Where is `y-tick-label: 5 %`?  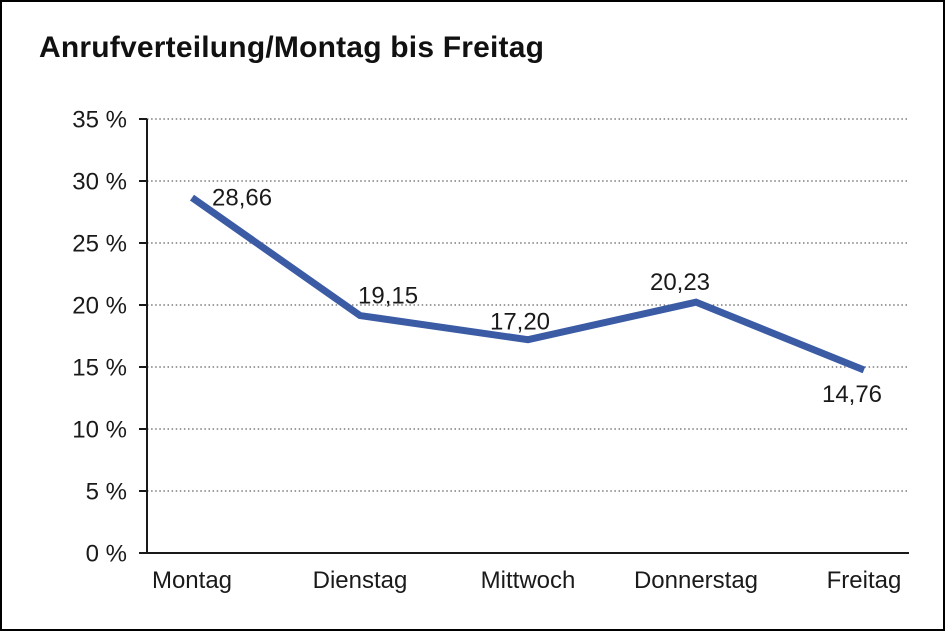
y-tick-label: 5 % is located at coordinates (106, 492).